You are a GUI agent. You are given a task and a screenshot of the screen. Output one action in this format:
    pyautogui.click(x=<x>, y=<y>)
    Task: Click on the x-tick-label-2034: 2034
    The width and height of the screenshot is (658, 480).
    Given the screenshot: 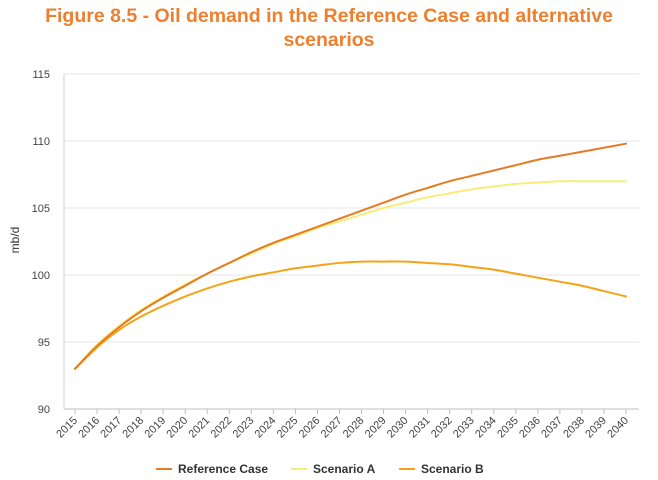 What is the action you would take?
    pyautogui.click(x=486, y=428)
    